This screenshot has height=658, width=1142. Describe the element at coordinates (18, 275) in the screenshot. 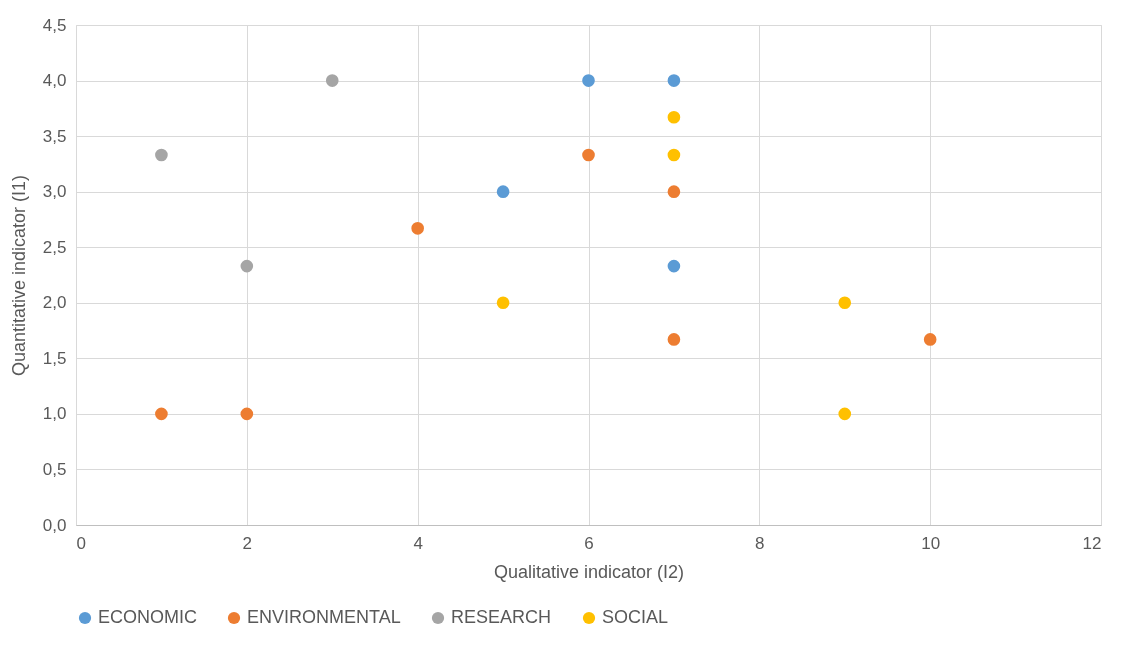

I see `y-axis-title: Quantitative indicator (I1)` at that location.